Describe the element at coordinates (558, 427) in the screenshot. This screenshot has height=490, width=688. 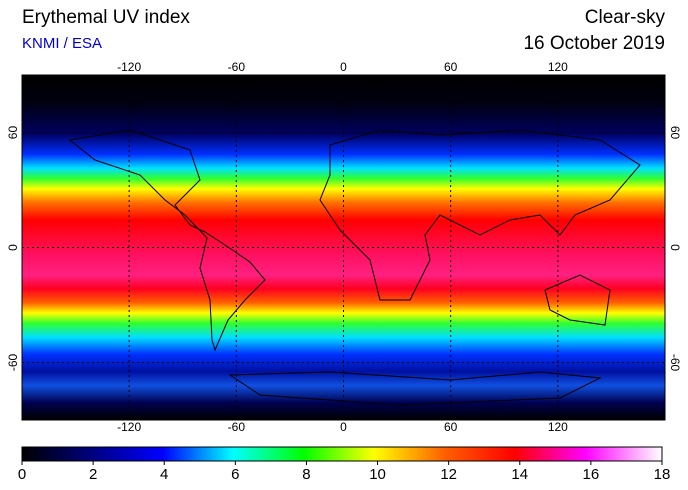
I see `lon-label-bottom: 120` at that location.